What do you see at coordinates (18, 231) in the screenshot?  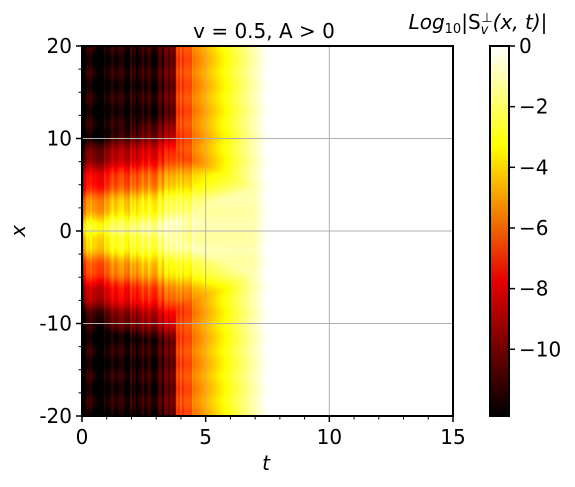 I see `y-axis-label: x` at bounding box center [18, 231].